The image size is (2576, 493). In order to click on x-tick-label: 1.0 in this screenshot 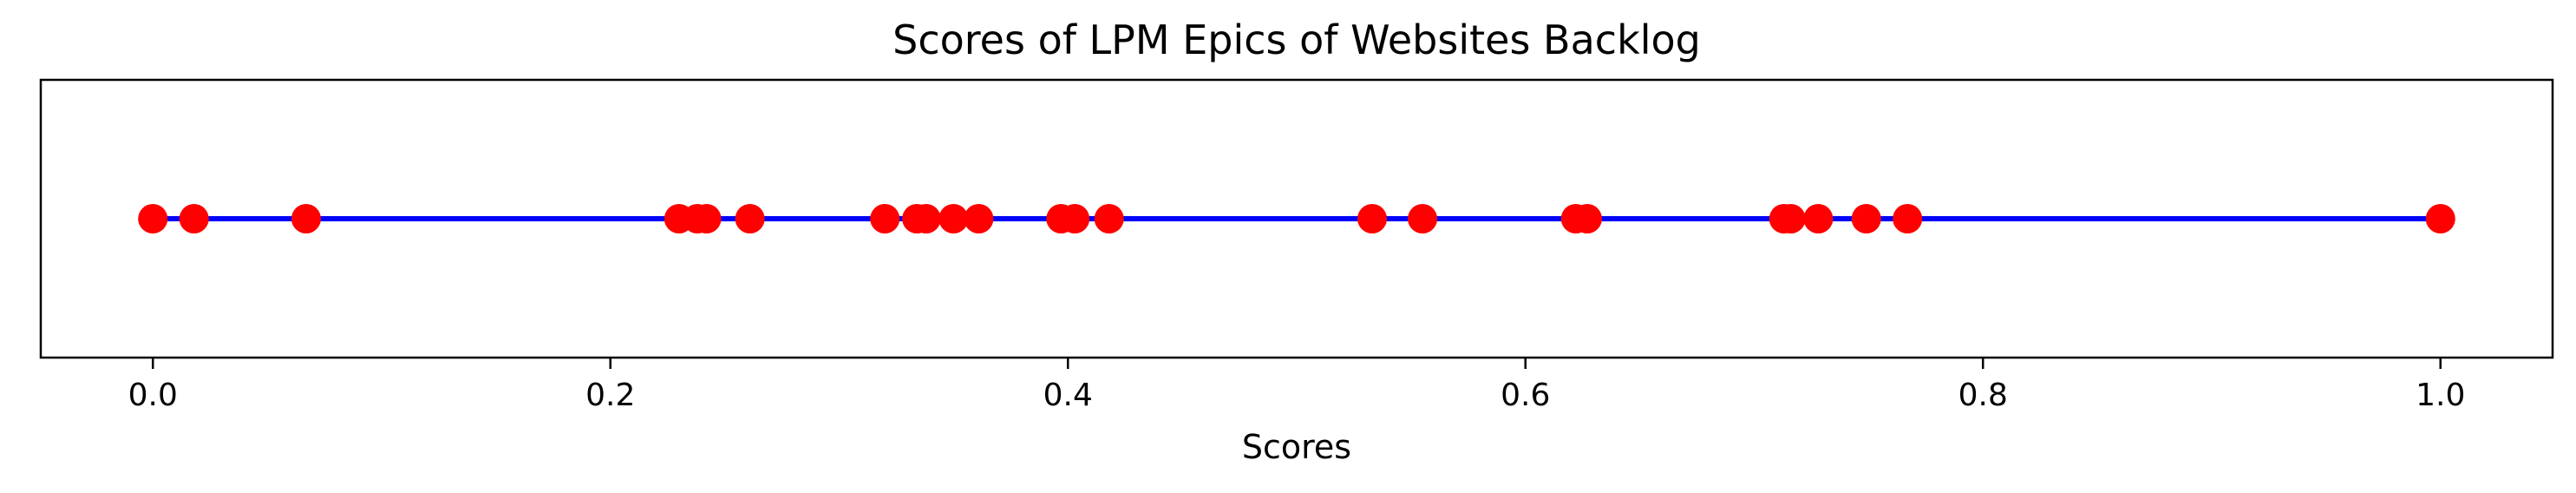, I will do `click(2440, 396)`.